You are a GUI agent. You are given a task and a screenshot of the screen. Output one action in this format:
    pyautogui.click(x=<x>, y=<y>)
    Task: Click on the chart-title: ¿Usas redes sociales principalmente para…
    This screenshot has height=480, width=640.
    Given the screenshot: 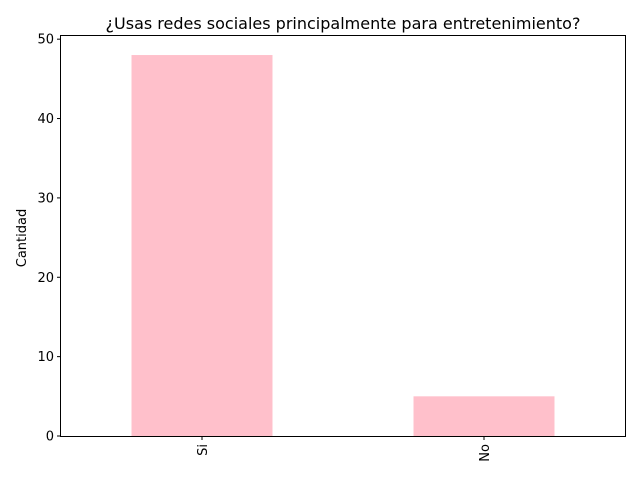 What is the action you would take?
    pyautogui.click(x=343, y=23)
    